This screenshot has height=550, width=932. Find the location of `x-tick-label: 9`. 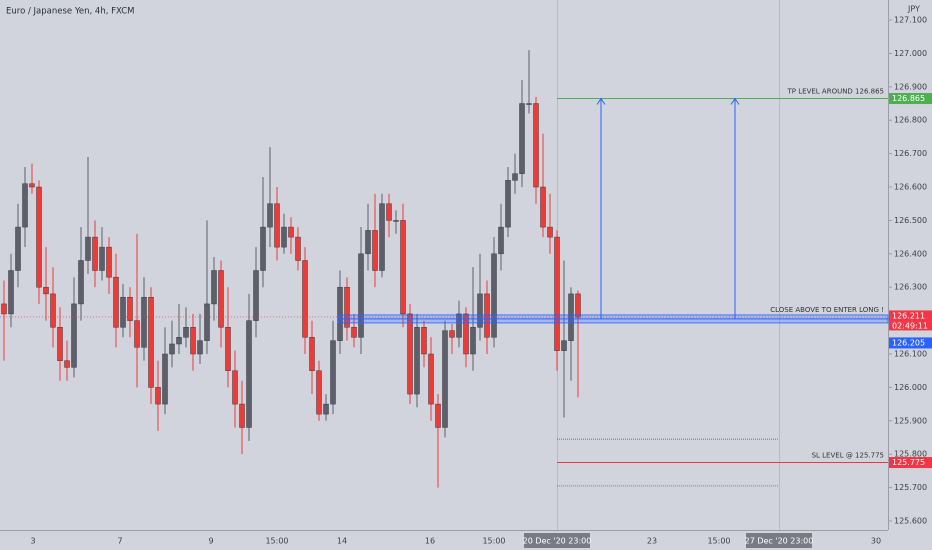

x-tick-label: 9 is located at coordinates (210, 541).